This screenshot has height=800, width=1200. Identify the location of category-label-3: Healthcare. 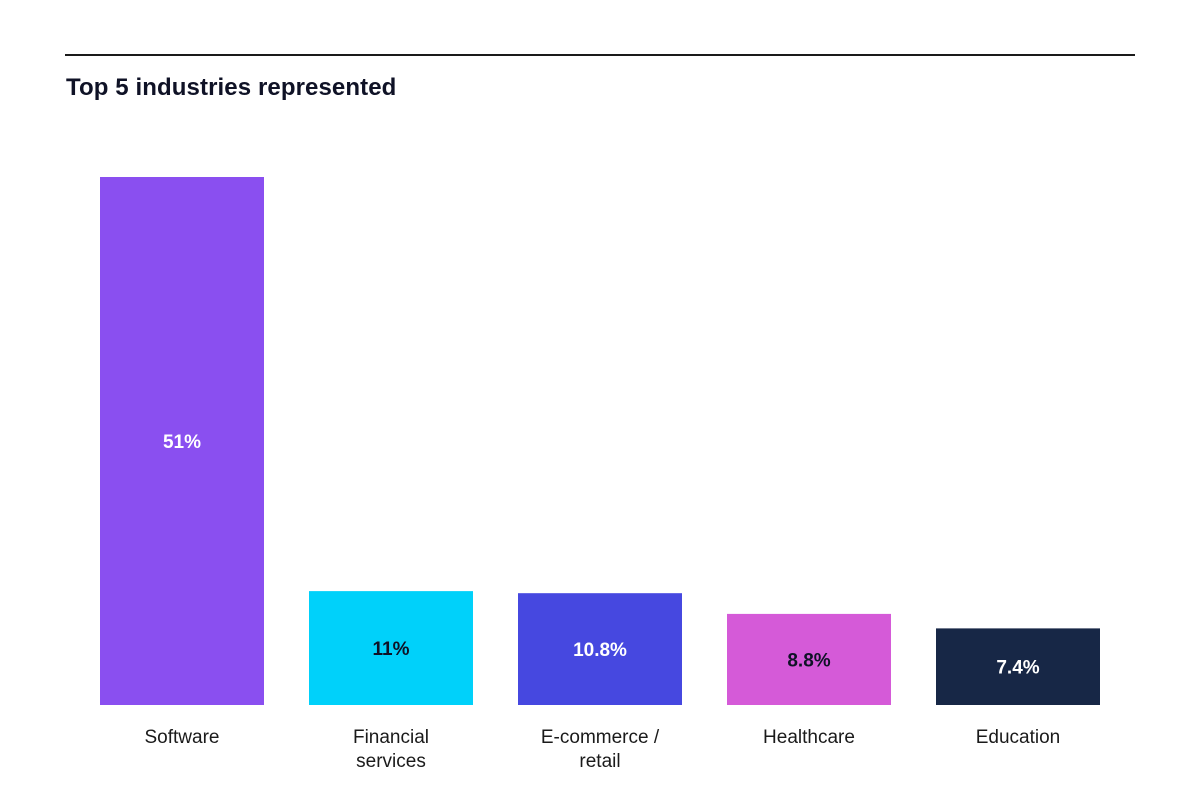
(809, 737).